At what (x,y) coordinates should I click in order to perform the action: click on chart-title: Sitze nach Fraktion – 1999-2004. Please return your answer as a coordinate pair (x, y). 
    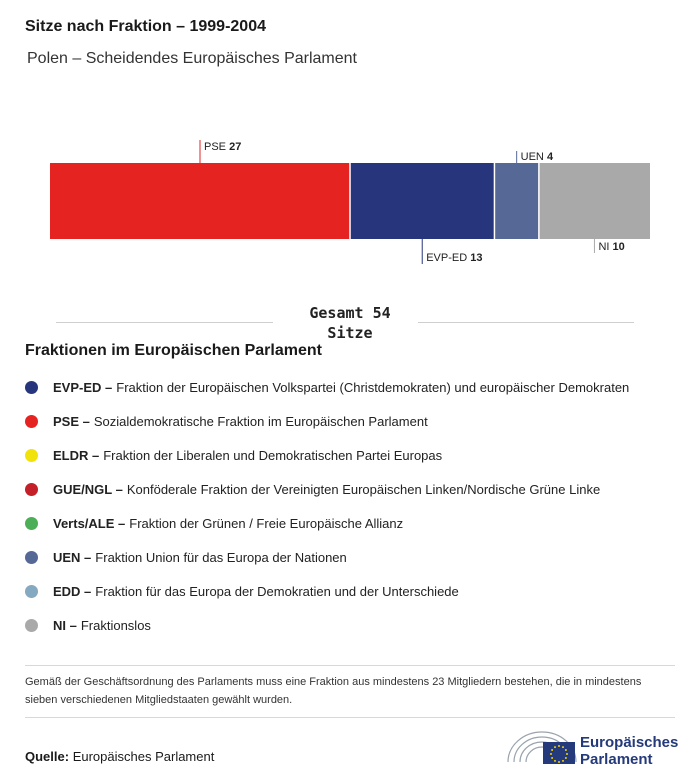
    Looking at the image, I should click on (145, 26).